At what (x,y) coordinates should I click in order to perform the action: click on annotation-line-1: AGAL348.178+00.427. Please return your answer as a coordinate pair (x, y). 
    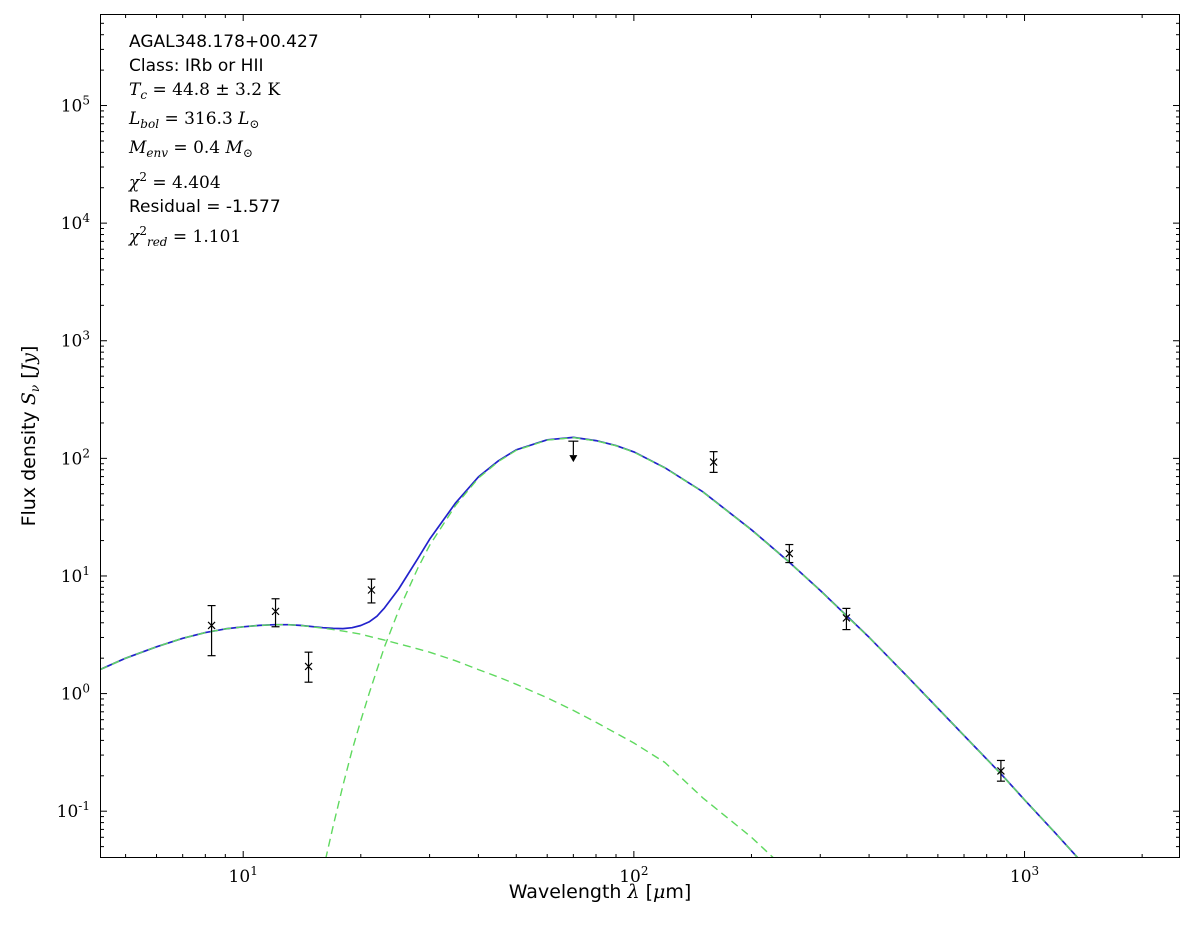
    Looking at the image, I should click on (224, 42).